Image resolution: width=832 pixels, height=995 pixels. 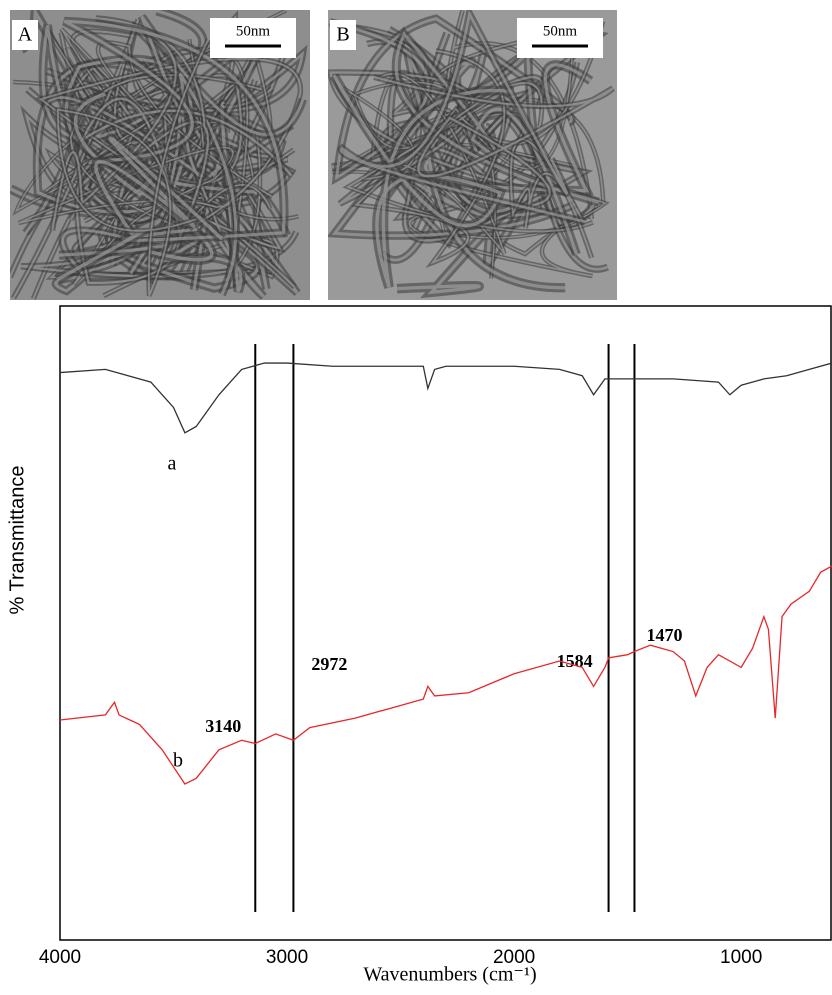 I want to click on y-axis-label: % Transmittance, so click(x=17, y=540).